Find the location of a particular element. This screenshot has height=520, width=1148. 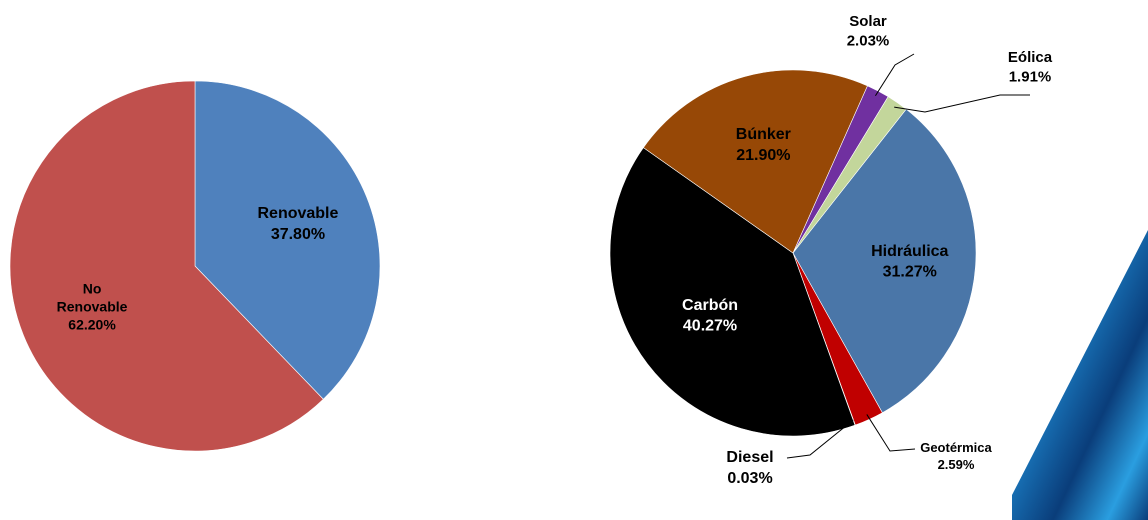

data-label-renovable: Renovable 37.80% is located at coordinates (297, 224).